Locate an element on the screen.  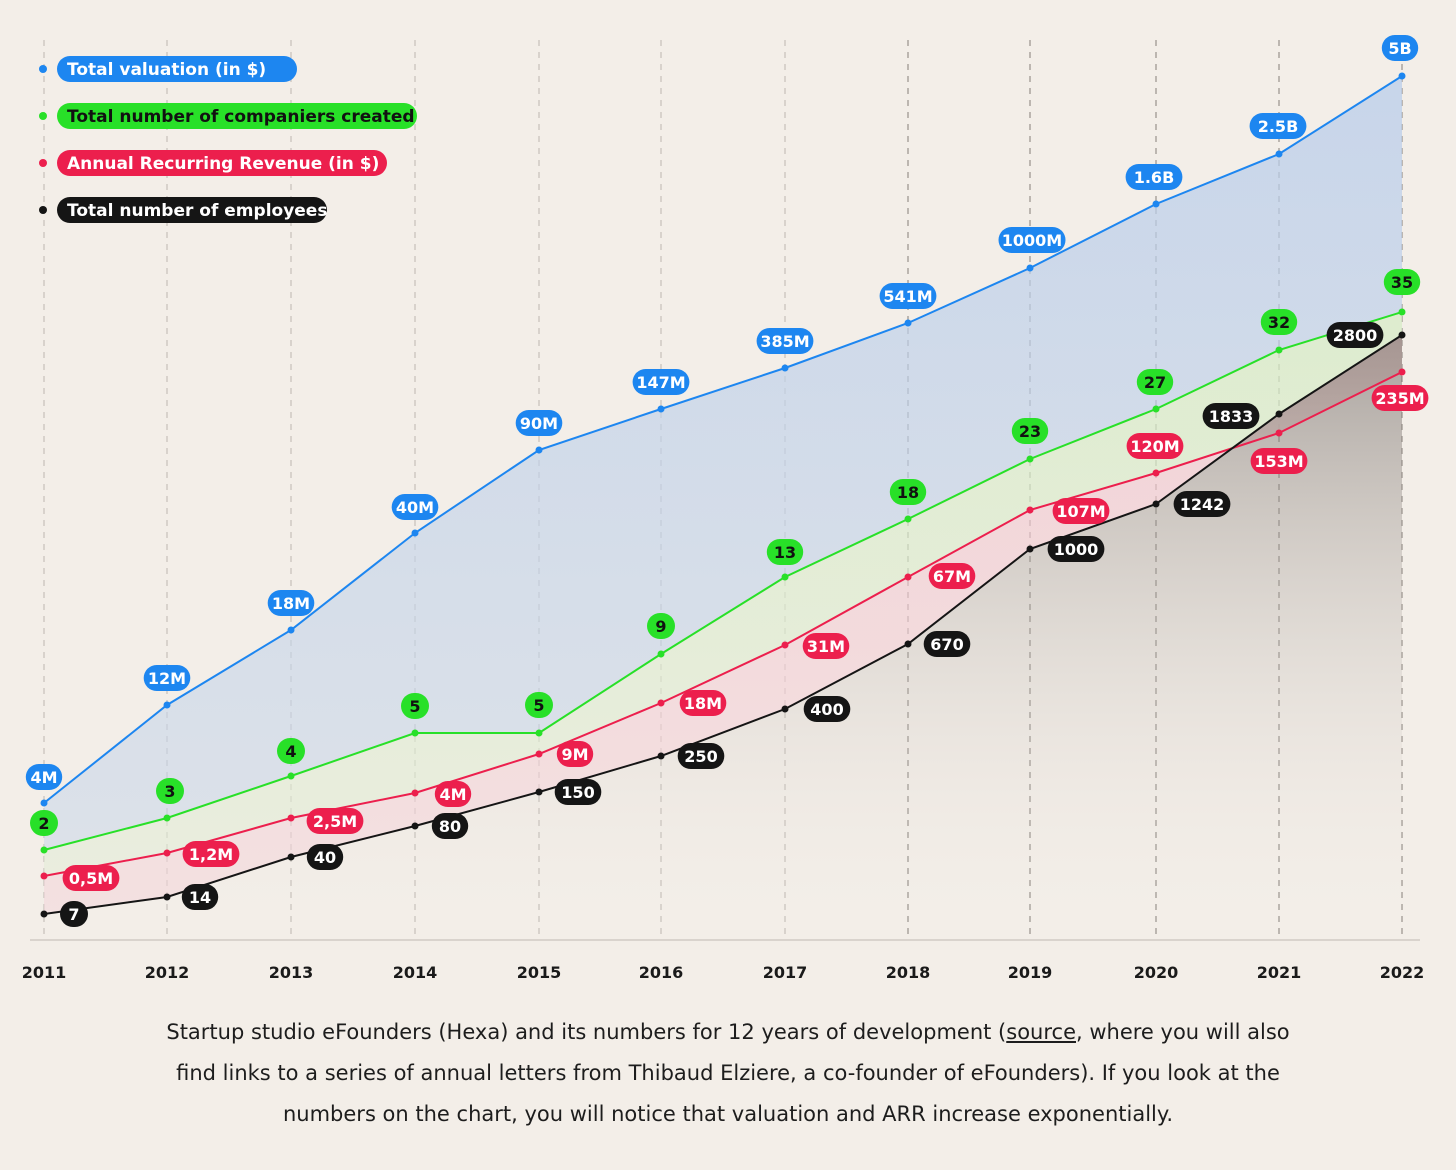
legend-pill-employees is located at coordinates (192, 210).